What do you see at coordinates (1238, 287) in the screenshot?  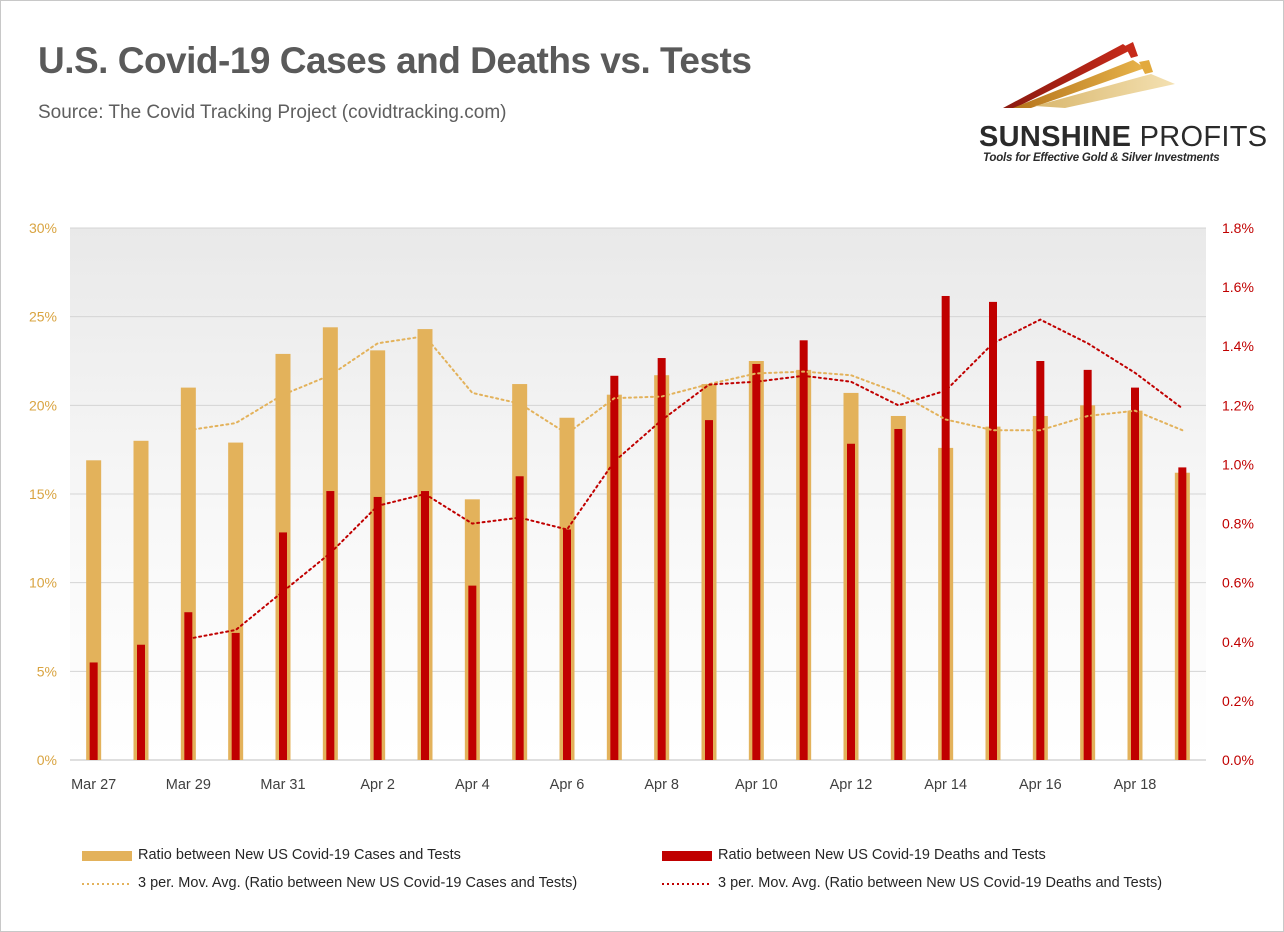 I see `y-right-tick-label: 1.6%` at bounding box center [1238, 287].